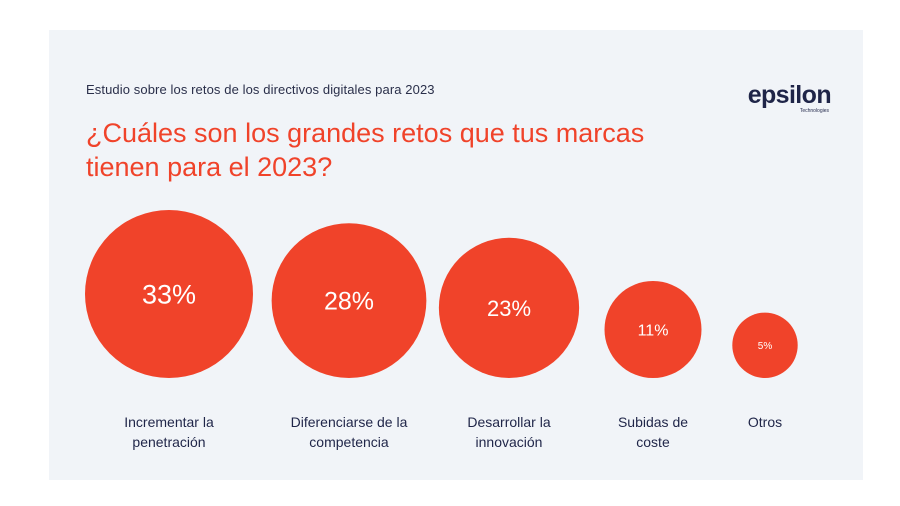 Image resolution: width=900 pixels, height=506 pixels. What do you see at coordinates (653, 422) in the screenshot?
I see `category-label: Subidas de` at bounding box center [653, 422].